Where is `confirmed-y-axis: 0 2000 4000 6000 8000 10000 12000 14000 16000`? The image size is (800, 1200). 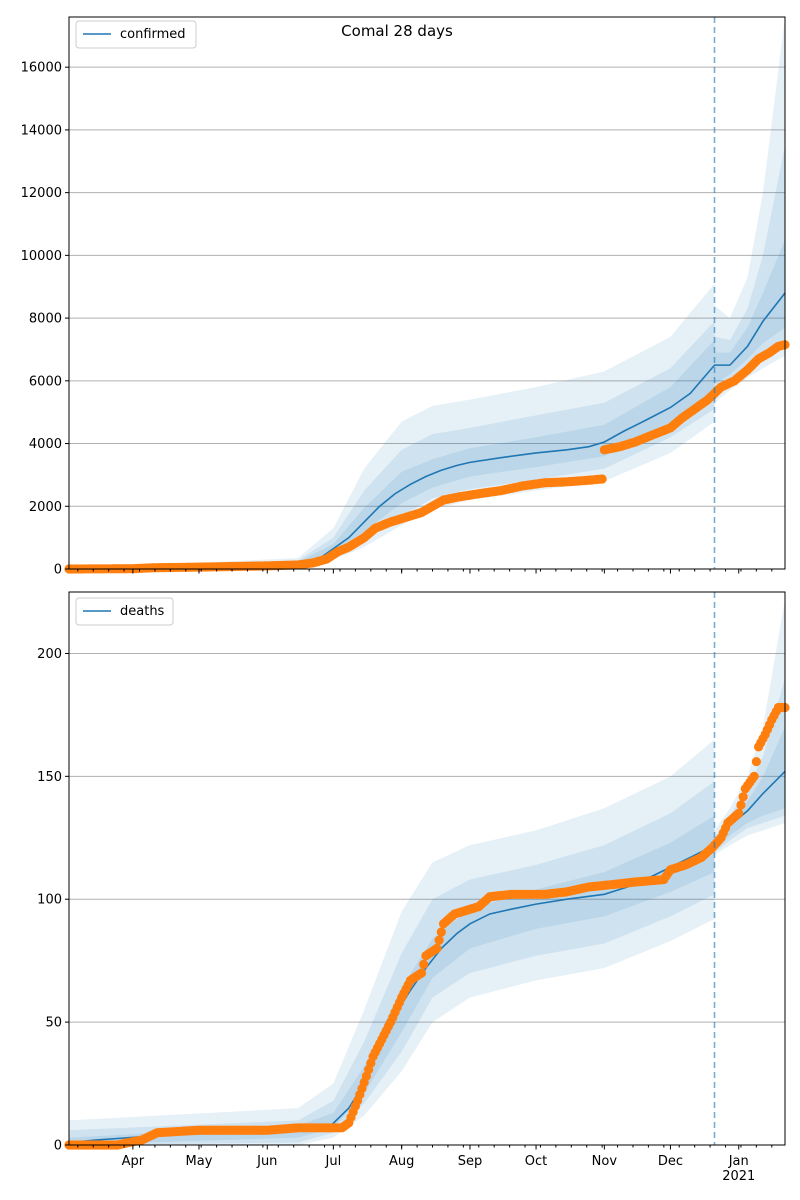 confirmed-y-axis: 0 2000 4000 6000 8000 10000 12000 14000 16000 is located at coordinates (45, 319).